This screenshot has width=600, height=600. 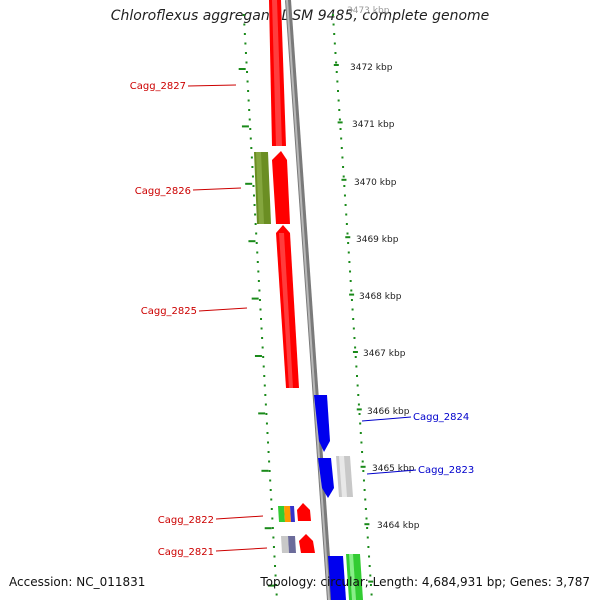 What do you see at coordinates (398, 526) in the screenshot?
I see `scale-label: 3464 kbp` at bounding box center [398, 526].